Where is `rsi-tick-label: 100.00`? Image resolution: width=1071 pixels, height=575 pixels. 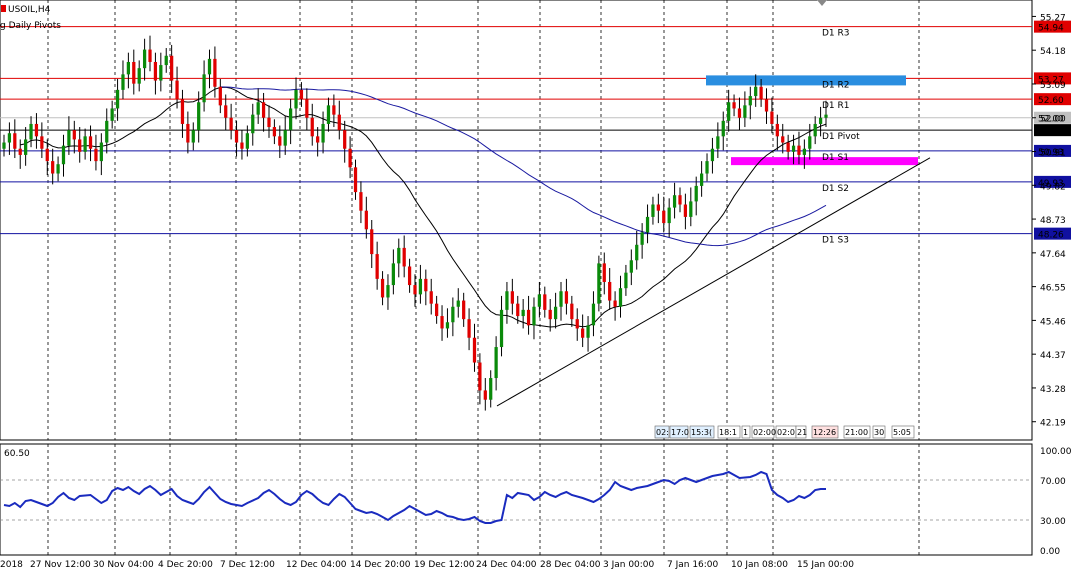
rsi-tick-label: 100.00 is located at coordinates (1055, 452).